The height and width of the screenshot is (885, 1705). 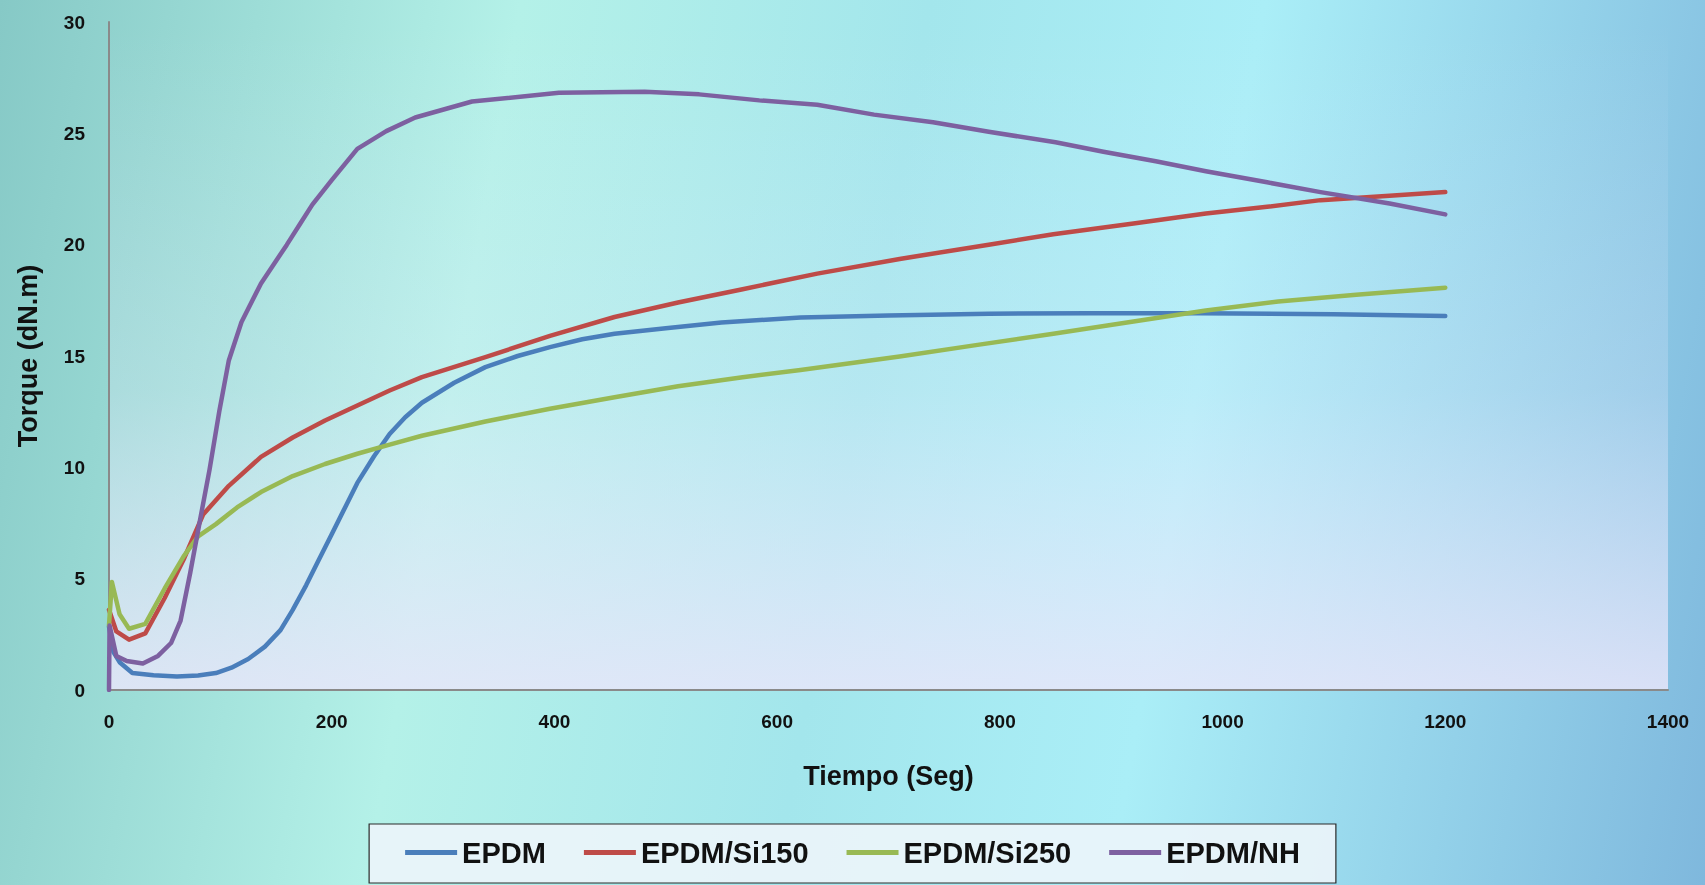 What do you see at coordinates (504, 852) in the screenshot?
I see `legend-label: EPDM` at bounding box center [504, 852].